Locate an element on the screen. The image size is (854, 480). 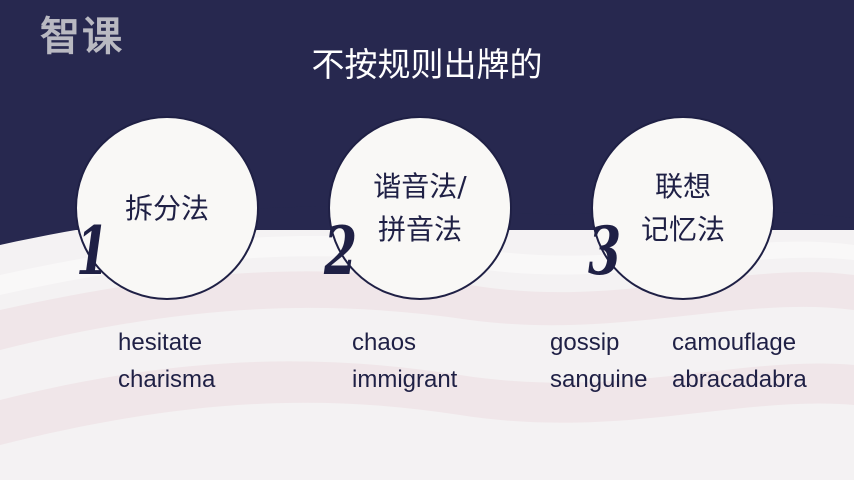
example-word: hesitate is located at coordinates (160, 342).